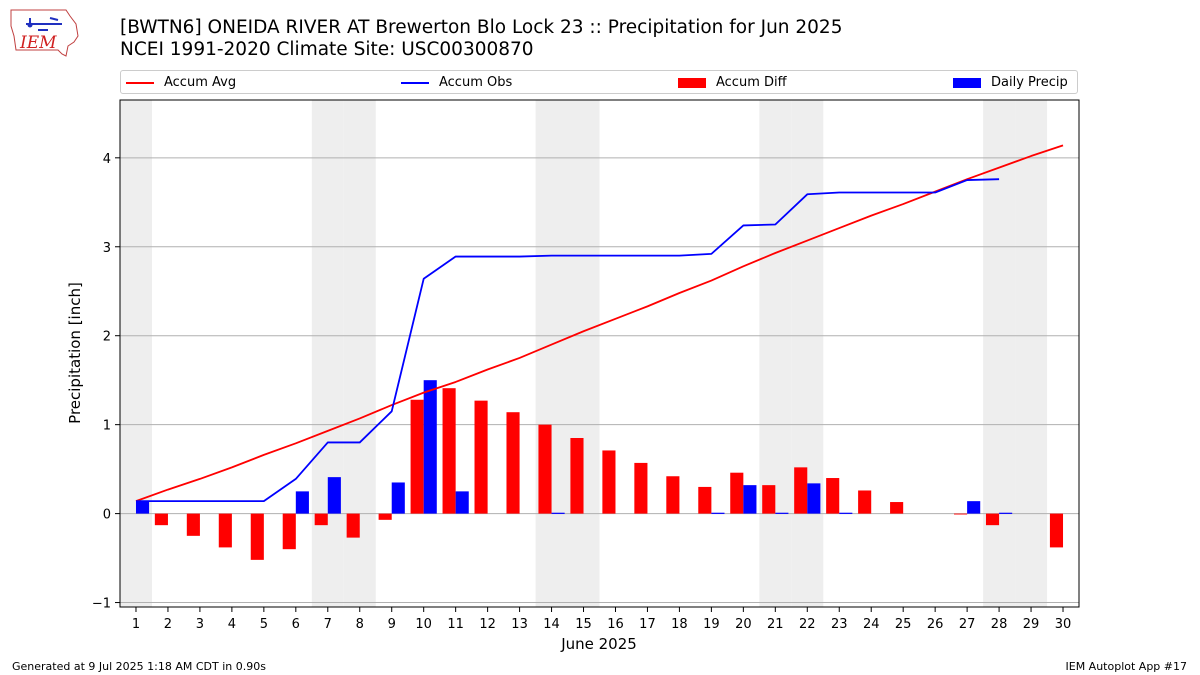  What do you see at coordinates (415, 82) in the screenshot?
I see `accum-obs-swatch` at bounding box center [415, 82].